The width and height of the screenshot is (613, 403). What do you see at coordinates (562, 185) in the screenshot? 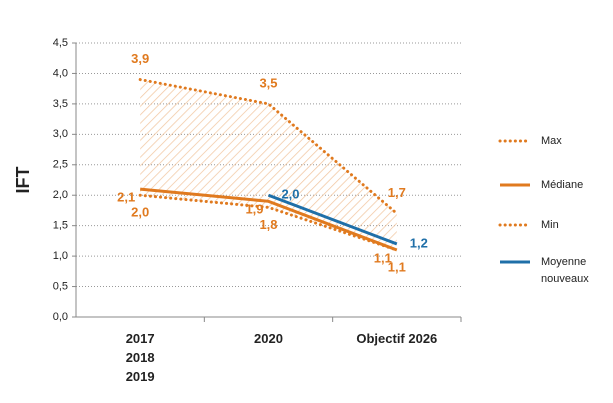
I see `legend-label: Médiane` at bounding box center [562, 185].